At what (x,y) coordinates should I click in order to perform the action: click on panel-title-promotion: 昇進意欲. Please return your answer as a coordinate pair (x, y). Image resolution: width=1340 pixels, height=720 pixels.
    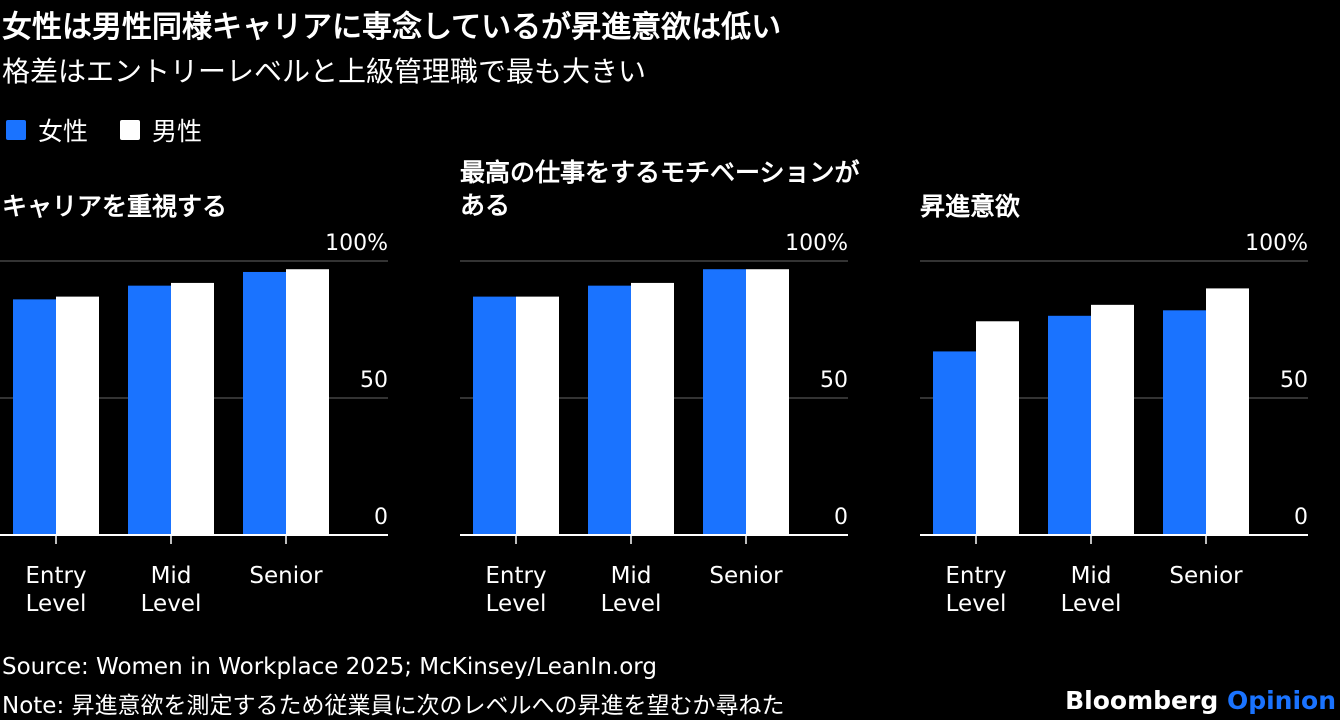
    Looking at the image, I should click on (970, 206).